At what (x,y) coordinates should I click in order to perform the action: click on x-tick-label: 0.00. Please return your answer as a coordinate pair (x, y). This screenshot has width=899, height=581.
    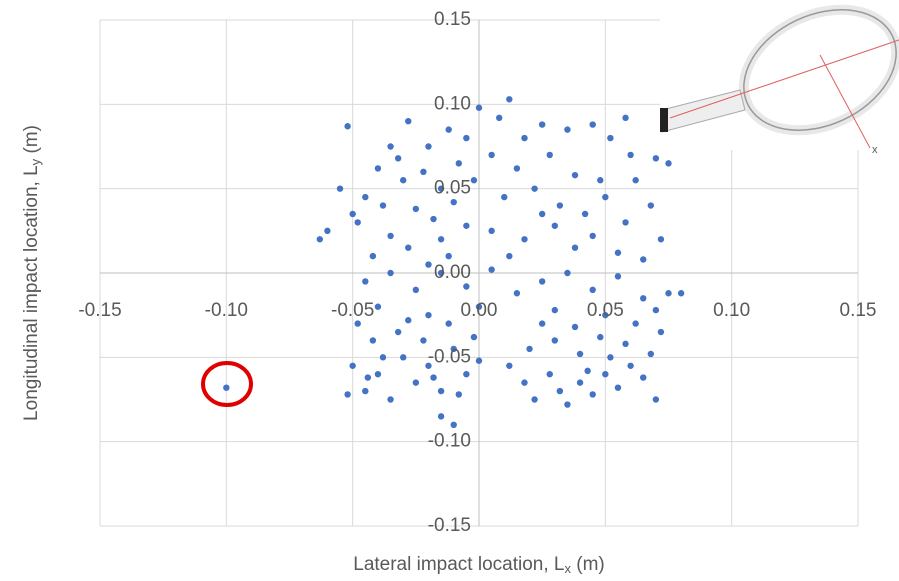
    Looking at the image, I should click on (479, 310).